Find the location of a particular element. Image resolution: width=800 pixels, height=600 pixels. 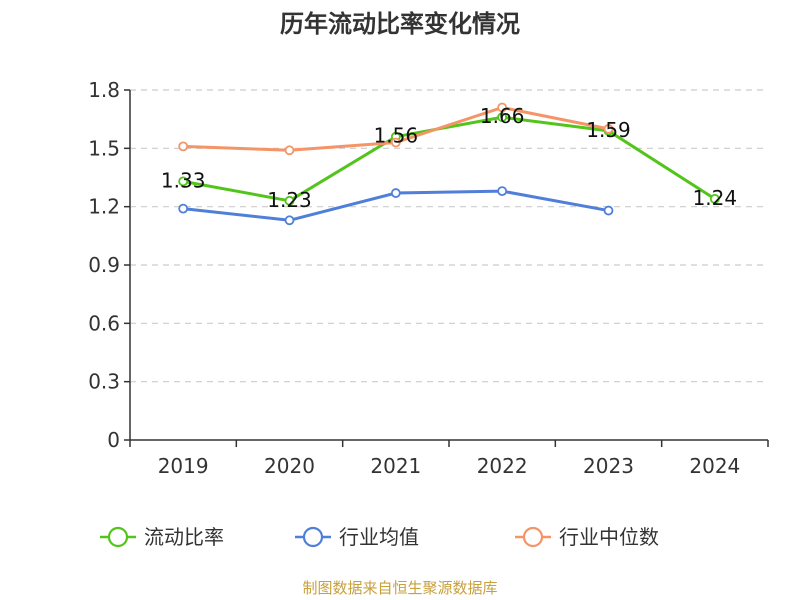

x-tick-label: 2023 is located at coordinates (608, 466).